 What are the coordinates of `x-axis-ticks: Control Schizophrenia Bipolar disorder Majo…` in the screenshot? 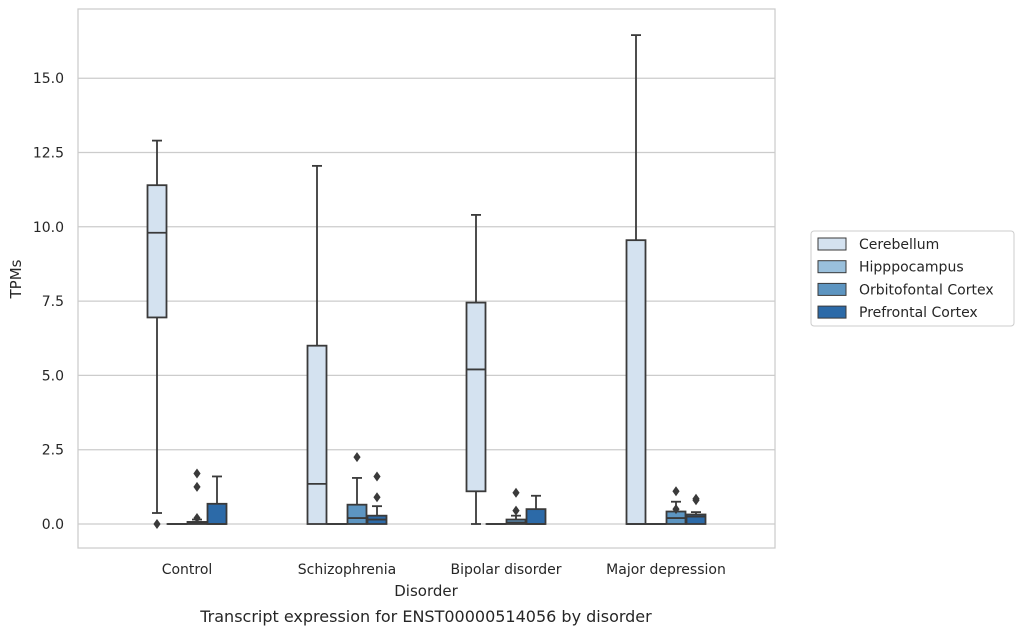 It's located at (444, 570).